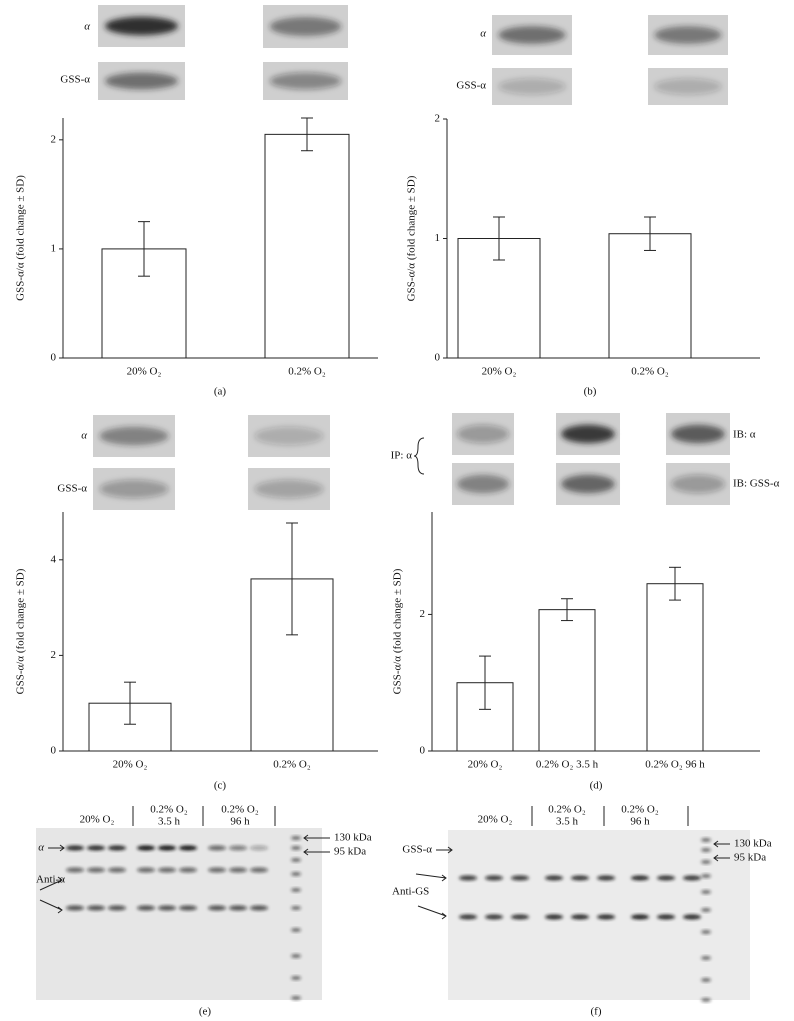  Describe the element at coordinates (640, 822) in the screenshot. I see `lane-label: 96 h` at that location.